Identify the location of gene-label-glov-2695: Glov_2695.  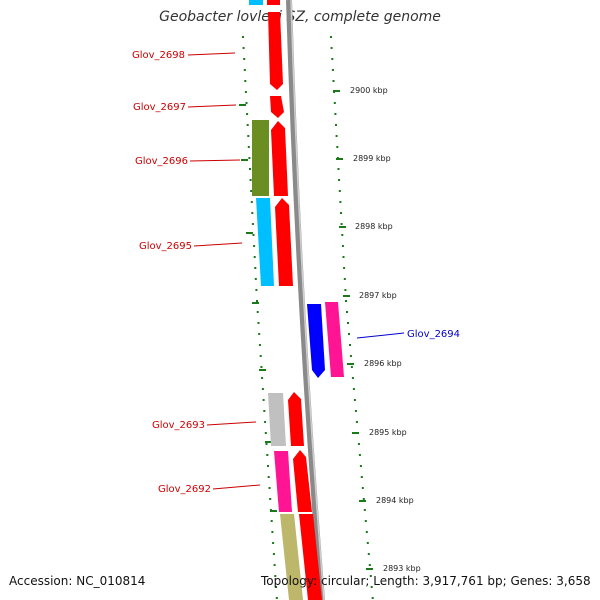
(165, 246).